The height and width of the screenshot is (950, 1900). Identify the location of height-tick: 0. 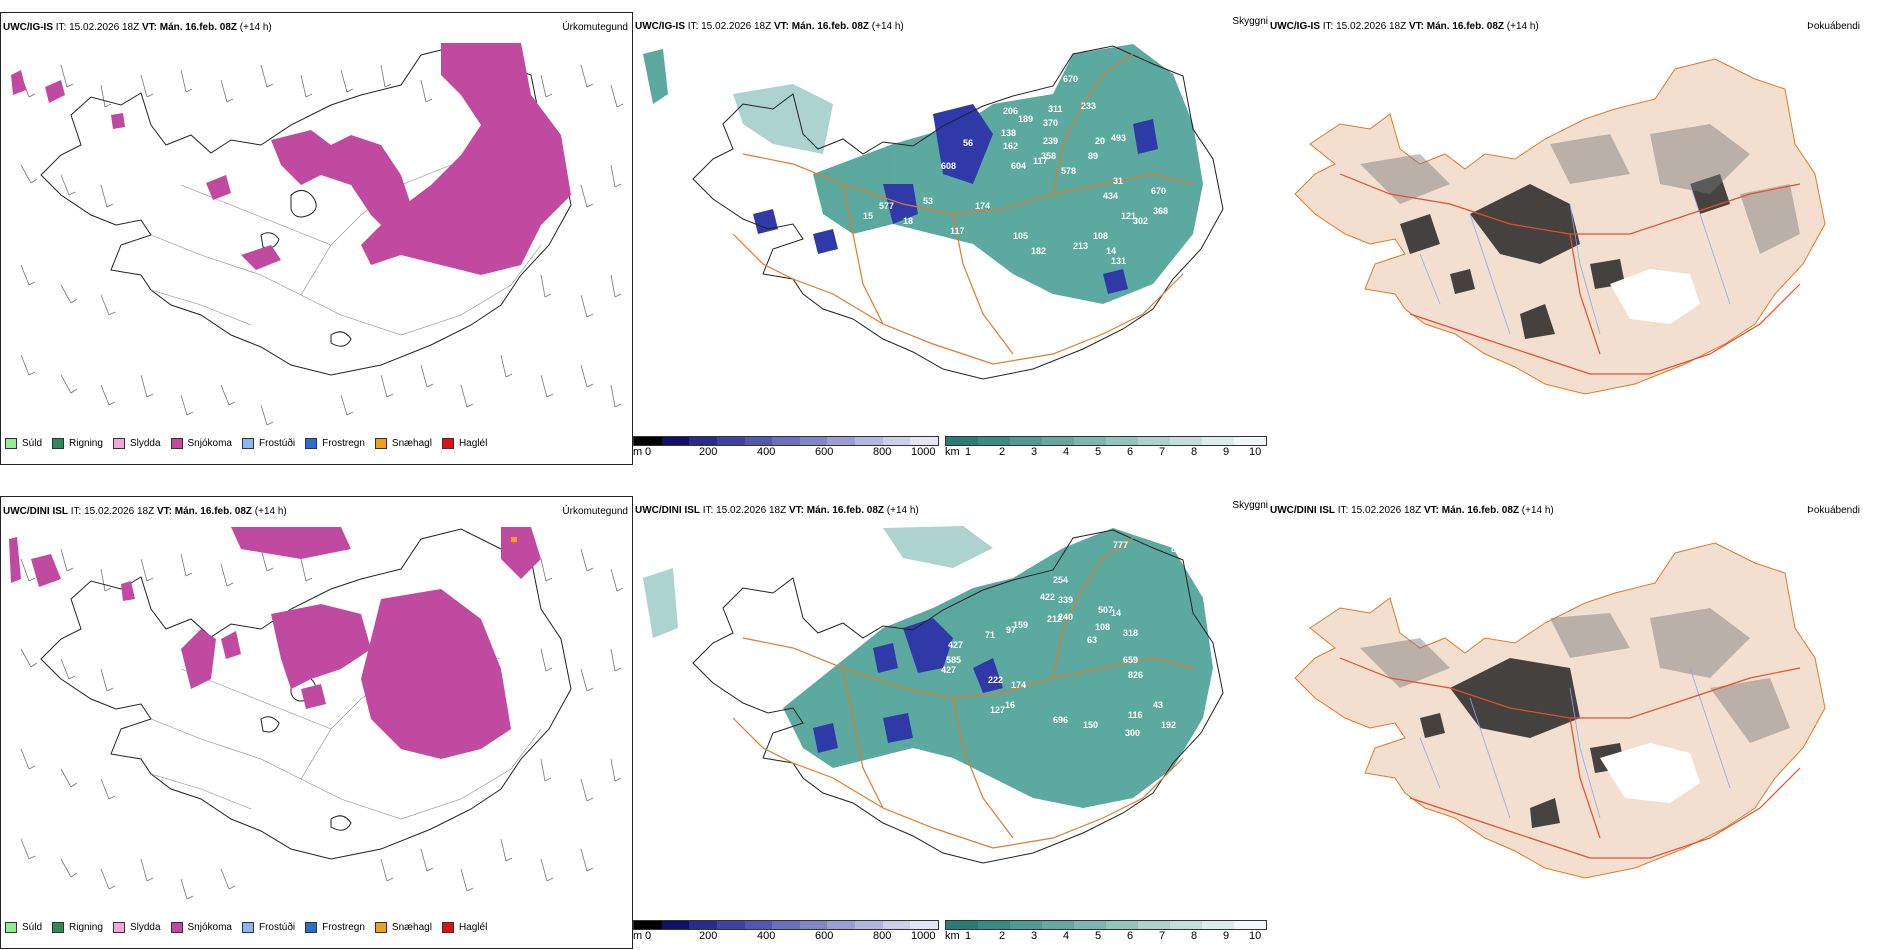
(648, 452).